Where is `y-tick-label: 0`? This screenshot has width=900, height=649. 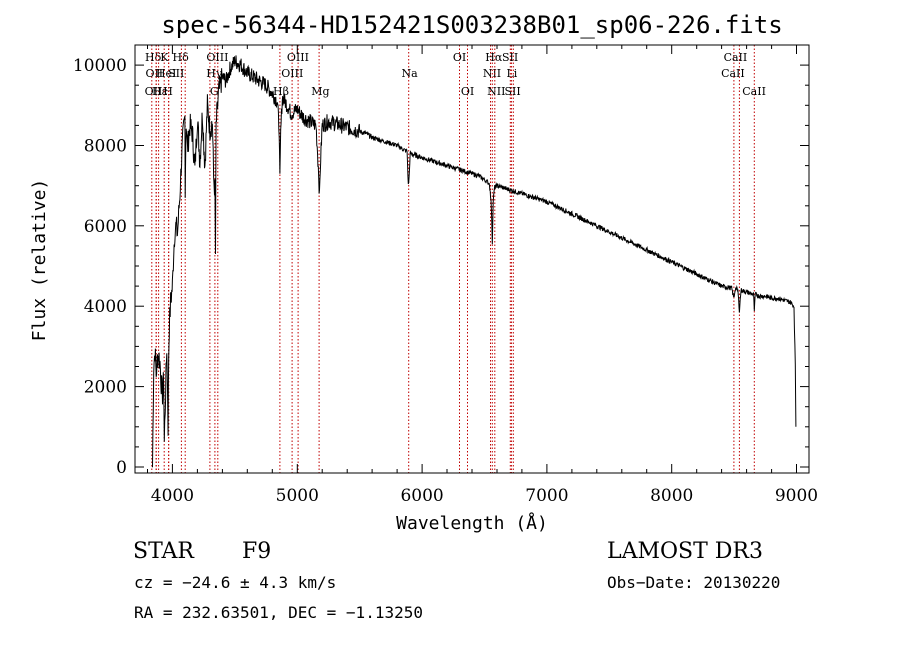 y-tick-label: 0 is located at coordinates (121, 468).